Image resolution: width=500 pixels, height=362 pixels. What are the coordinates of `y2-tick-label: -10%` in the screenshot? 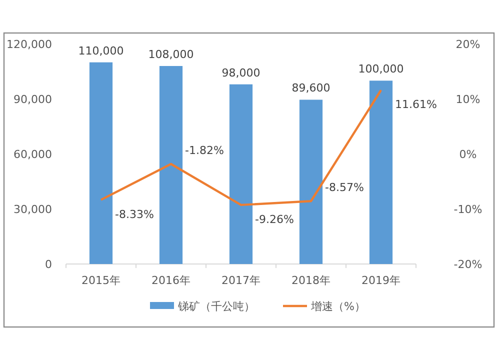 It's located at (468, 209).